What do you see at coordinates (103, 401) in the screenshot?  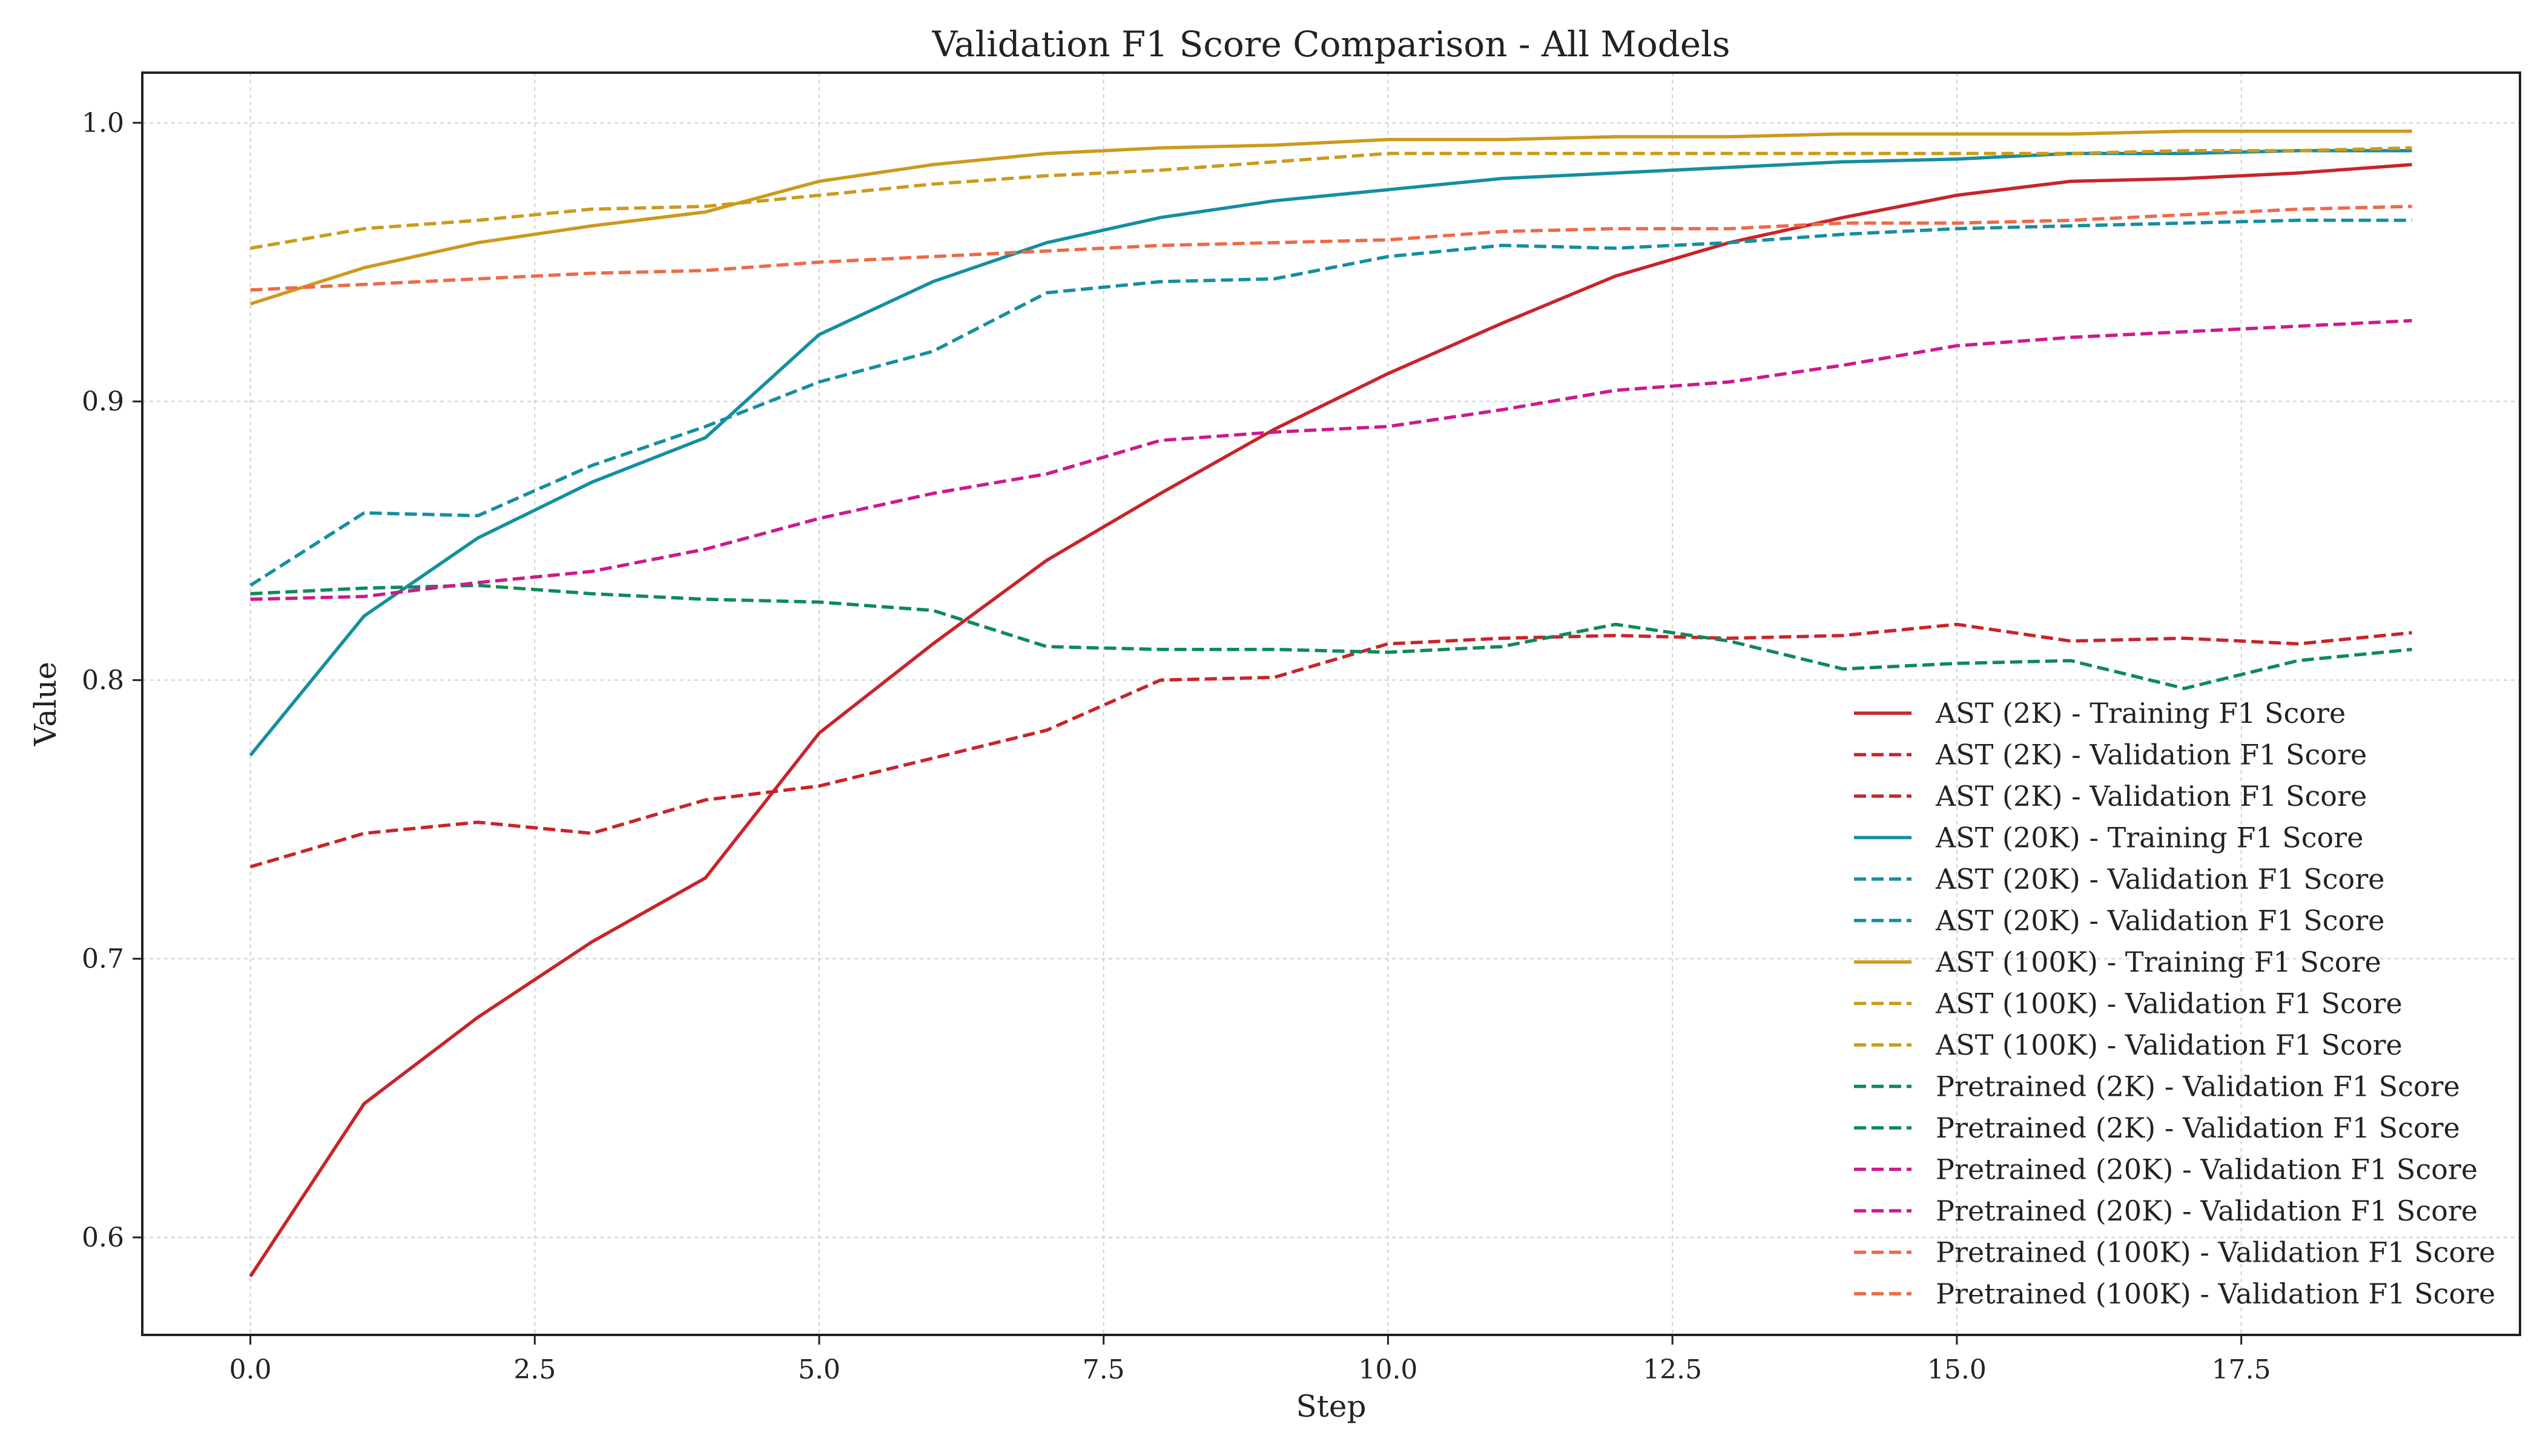 I see `y-tick-label: 0.9` at bounding box center [103, 401].